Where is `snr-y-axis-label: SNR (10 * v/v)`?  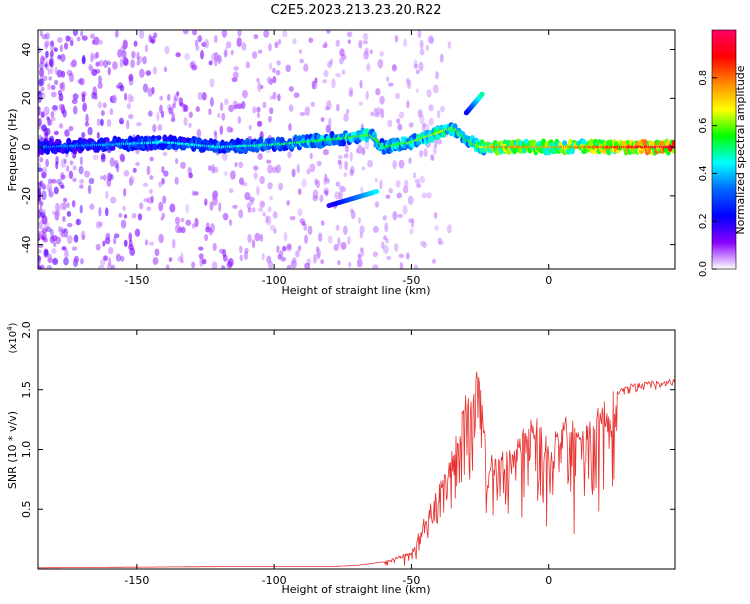
snr-y-axis-label: SNR (10 * v/v) is located at coordinates (12, 450).